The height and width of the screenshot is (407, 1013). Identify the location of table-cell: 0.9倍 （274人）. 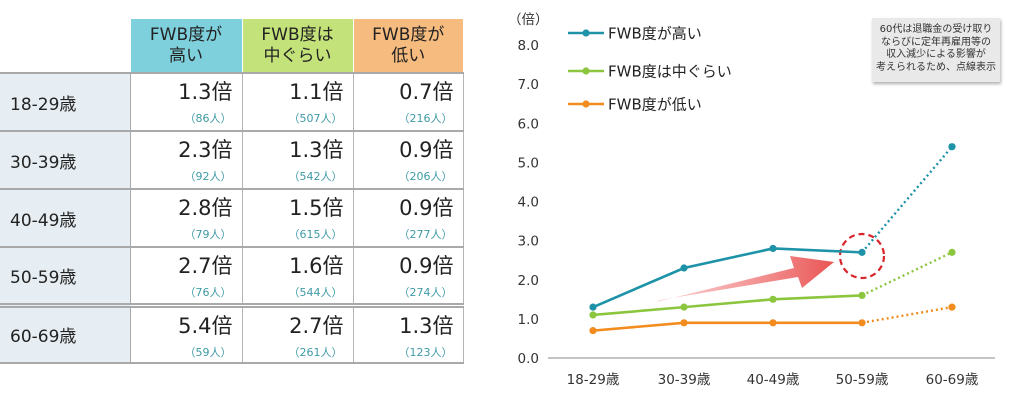
(408, 275).